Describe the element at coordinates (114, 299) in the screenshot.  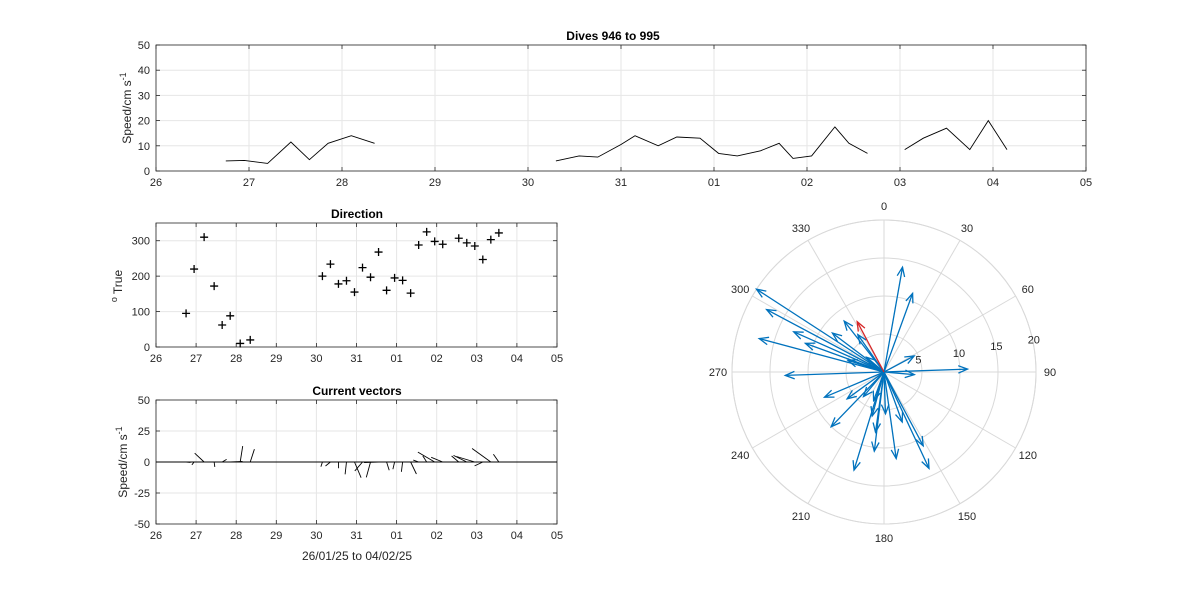
I see `direction-ylabel-superscript: o` at that location.